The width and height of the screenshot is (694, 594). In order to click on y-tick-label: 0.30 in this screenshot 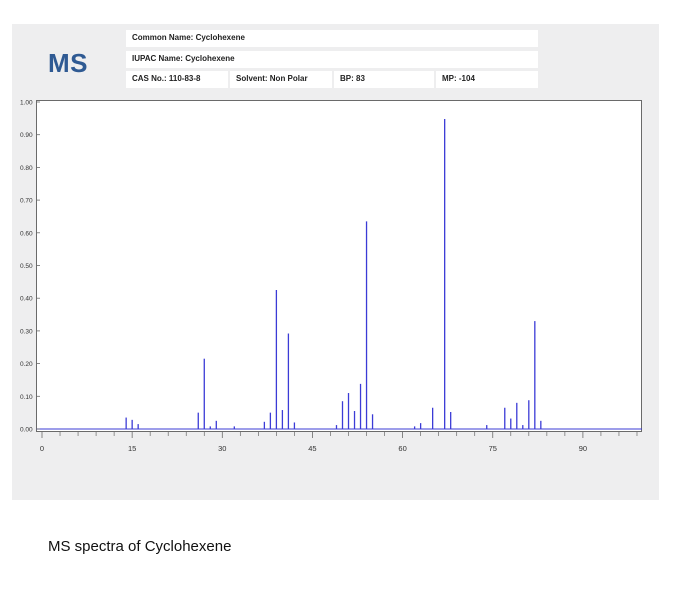, I will do `click(26, 331)`.